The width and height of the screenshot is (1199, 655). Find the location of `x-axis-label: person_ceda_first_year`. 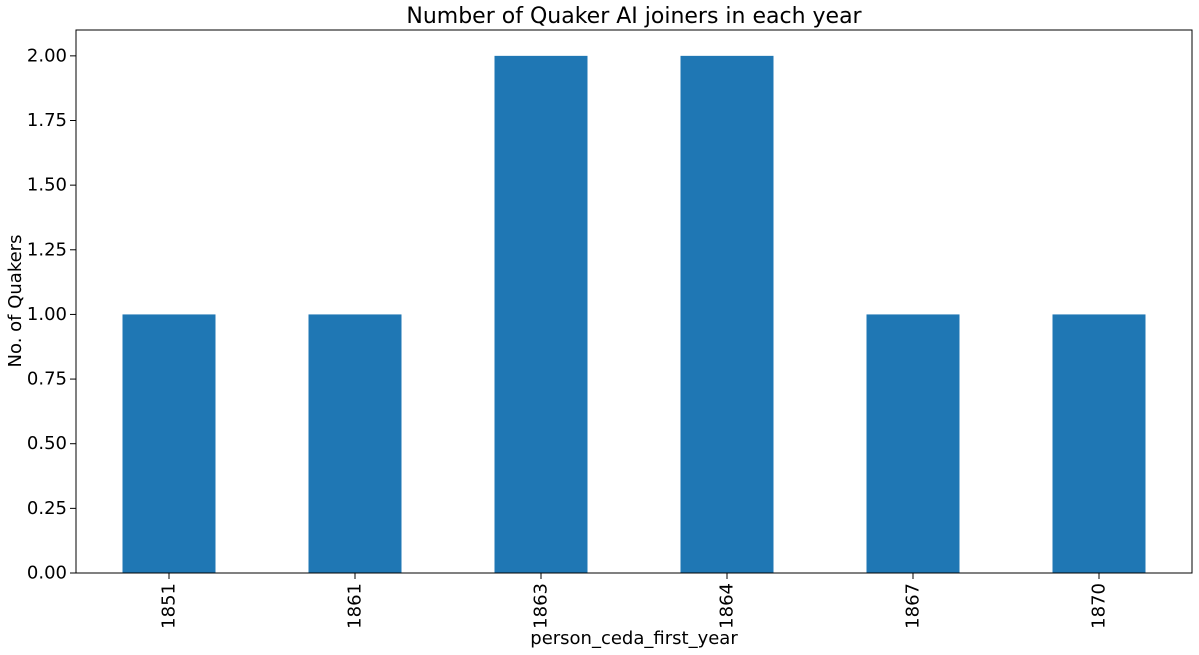

x-axis-label: person_ceda_first_year is located at coordinates (634, 638).